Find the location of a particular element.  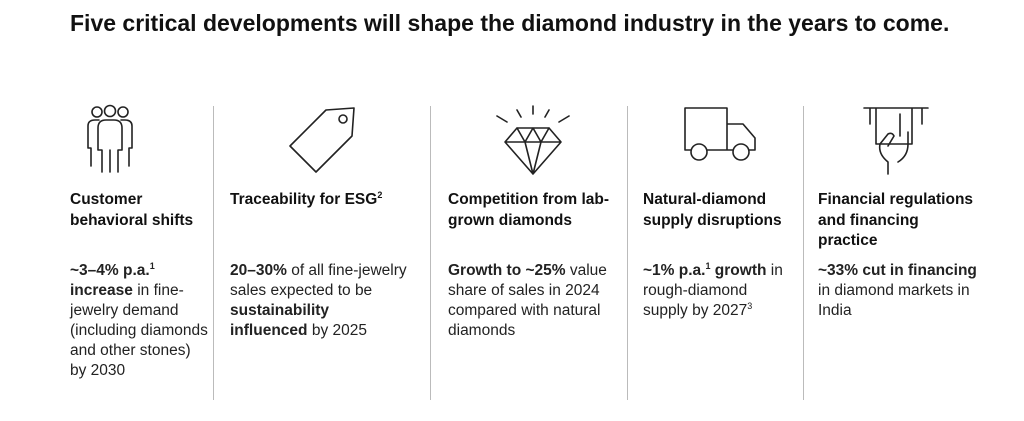

text-run: ~1% p.a. is located at coordinates (674, 270).